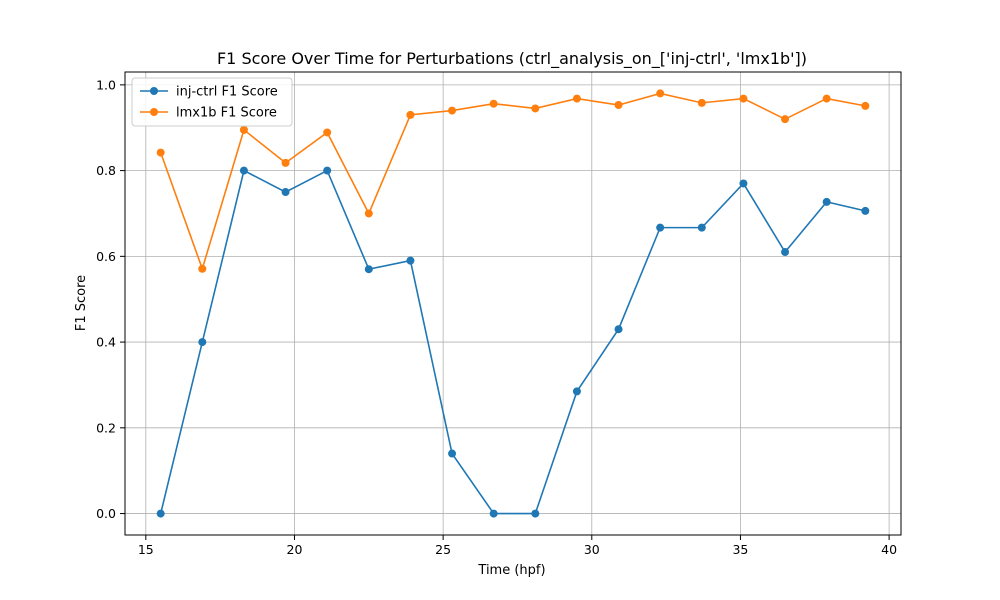 This screenshot has width=1000, height=600. I want to click on x-tick-label: 35, so click(740, 549).